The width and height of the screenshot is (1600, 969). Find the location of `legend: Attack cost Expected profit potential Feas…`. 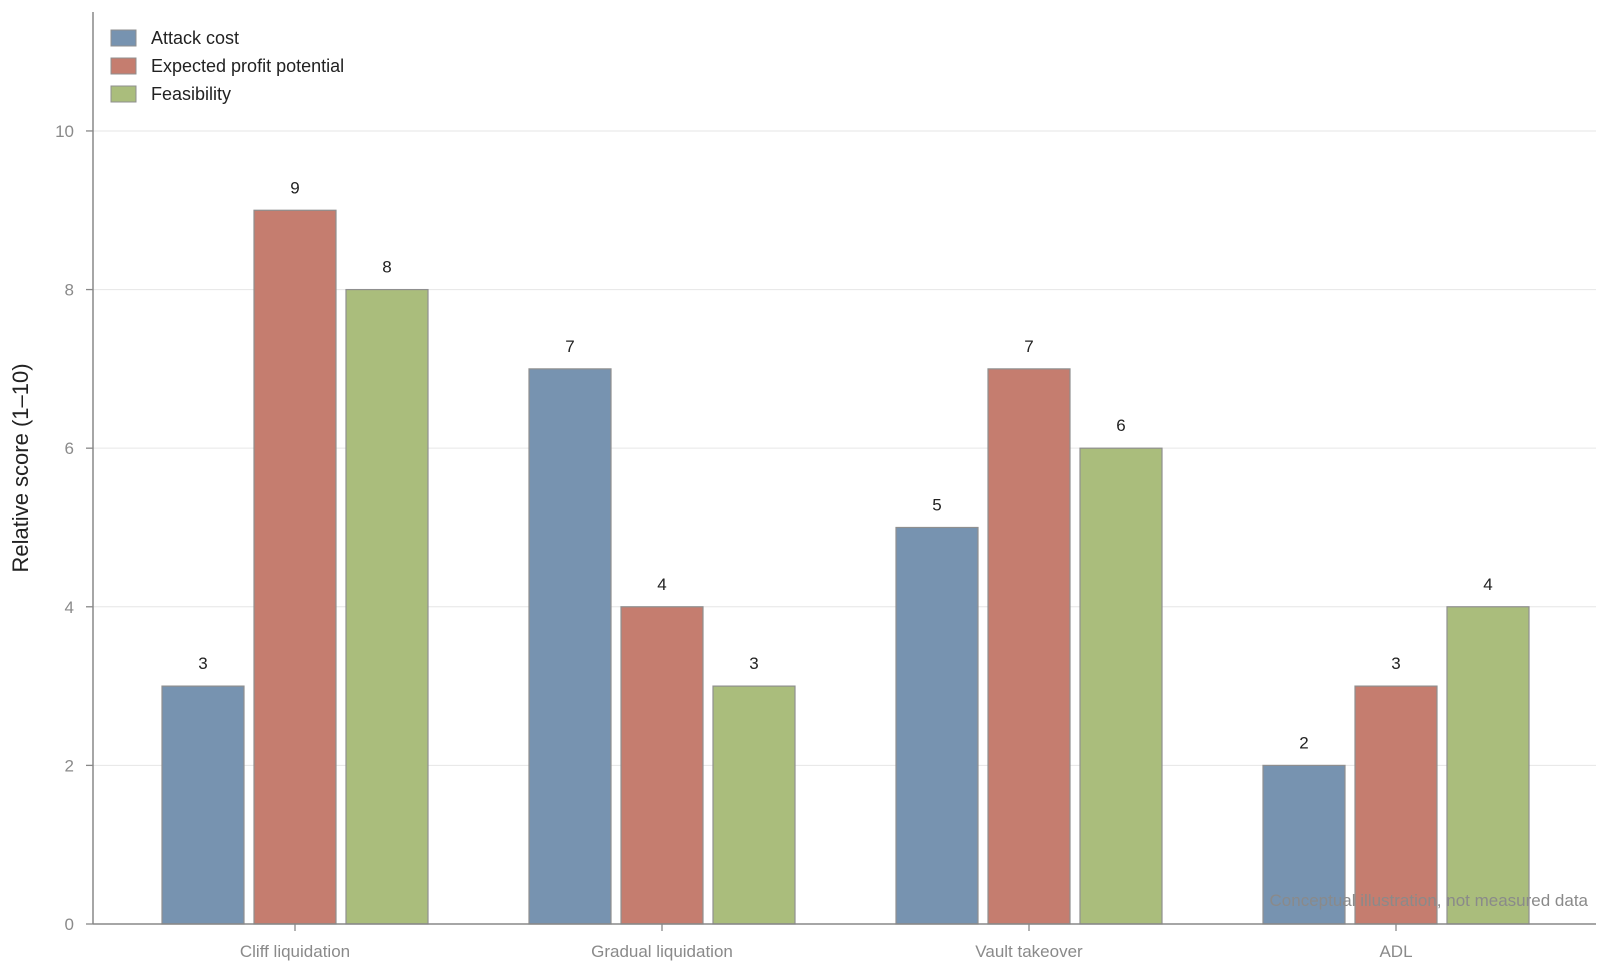

legend: Attack cost Expected profit potential Feas… is located at coordinates (227, 66).